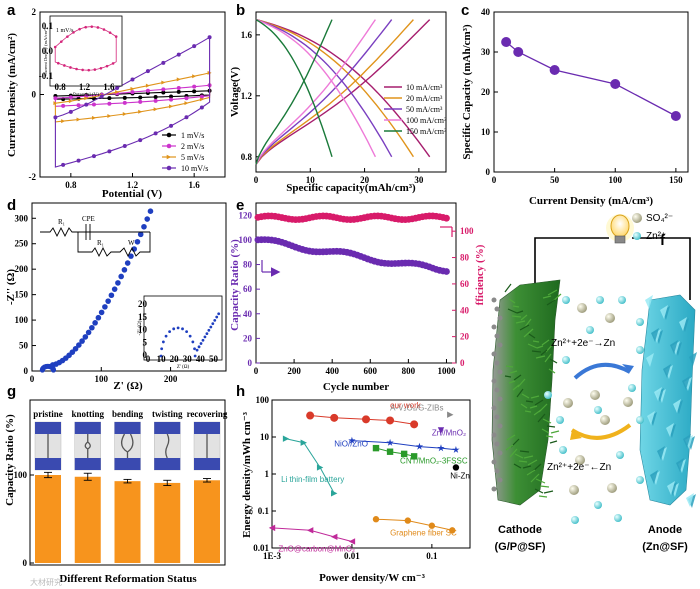 The image size is (700, 589). What do you see at coordinates (424, 87) in the screenshot?
I see `legend-label: 10 mA/cm³` at bounding box center [424, 87].